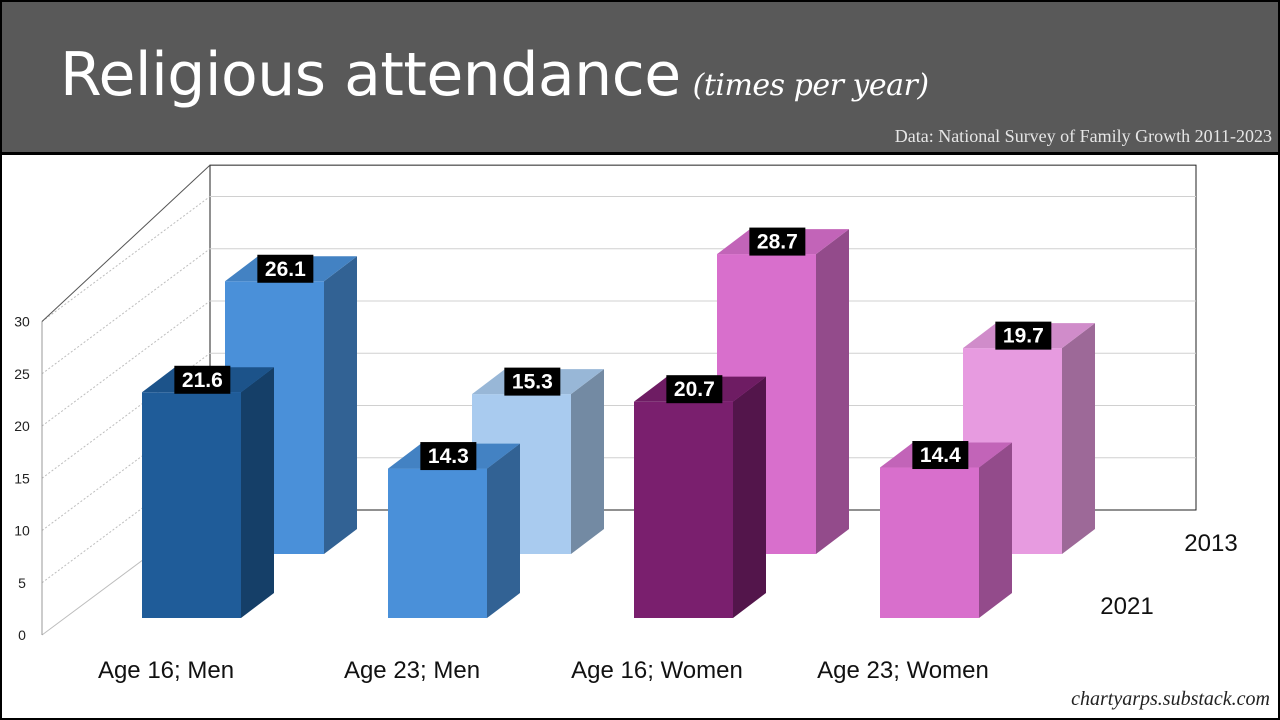 This screenshot has height=720, width=1280. I want to click on data-label-text: 14.3, so click(448, 456).